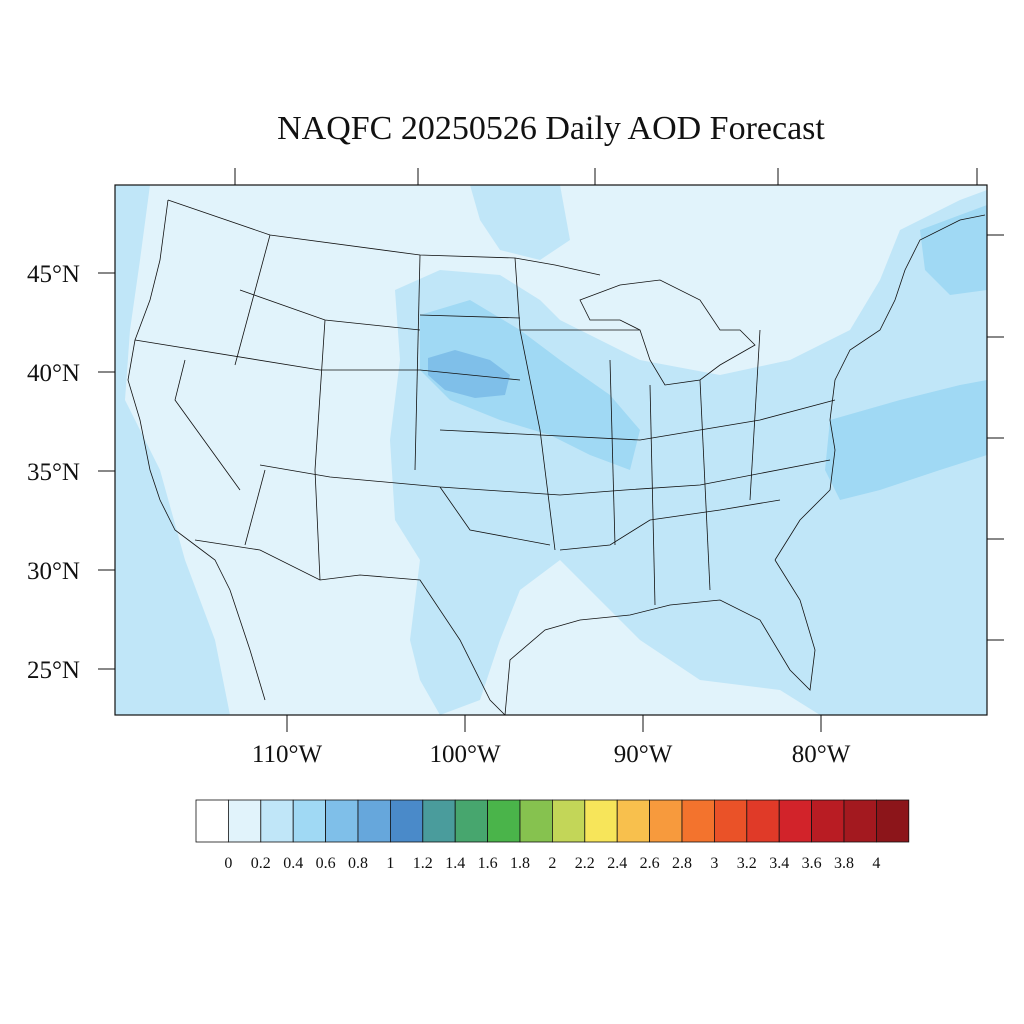 Image resolution: width=1024 pixels, height=1024 pixels. What do you see at coordinates (390, 863) in the screenshot?
I see `colorbar-tick-label: 1` at bounding box center [390, 863].